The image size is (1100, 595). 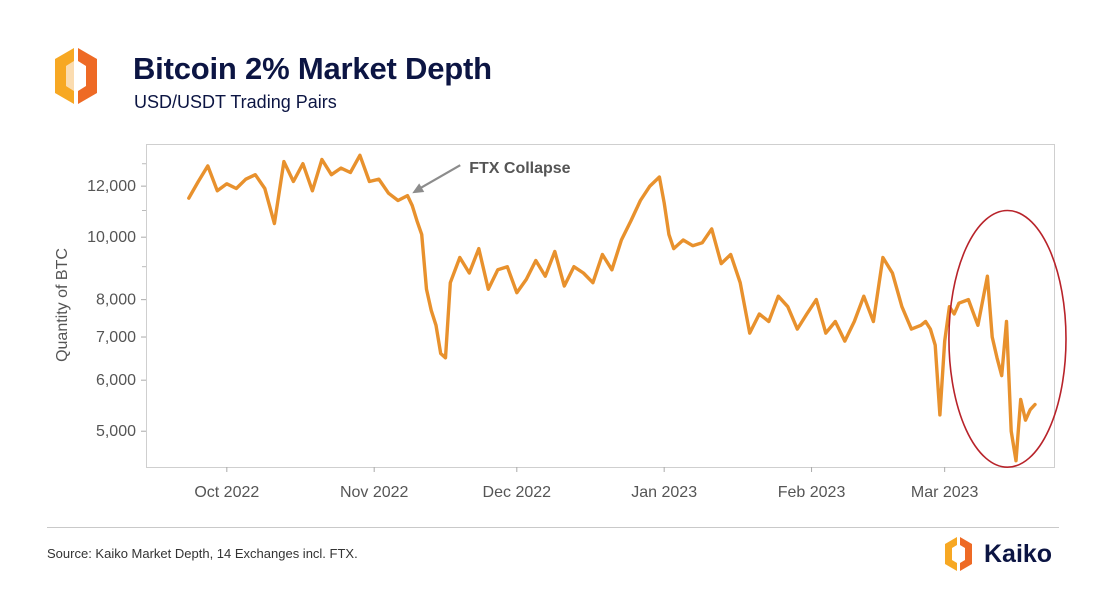 I want to click on y-axis-label: Quantity of BTC, so click(x=62, y=305).